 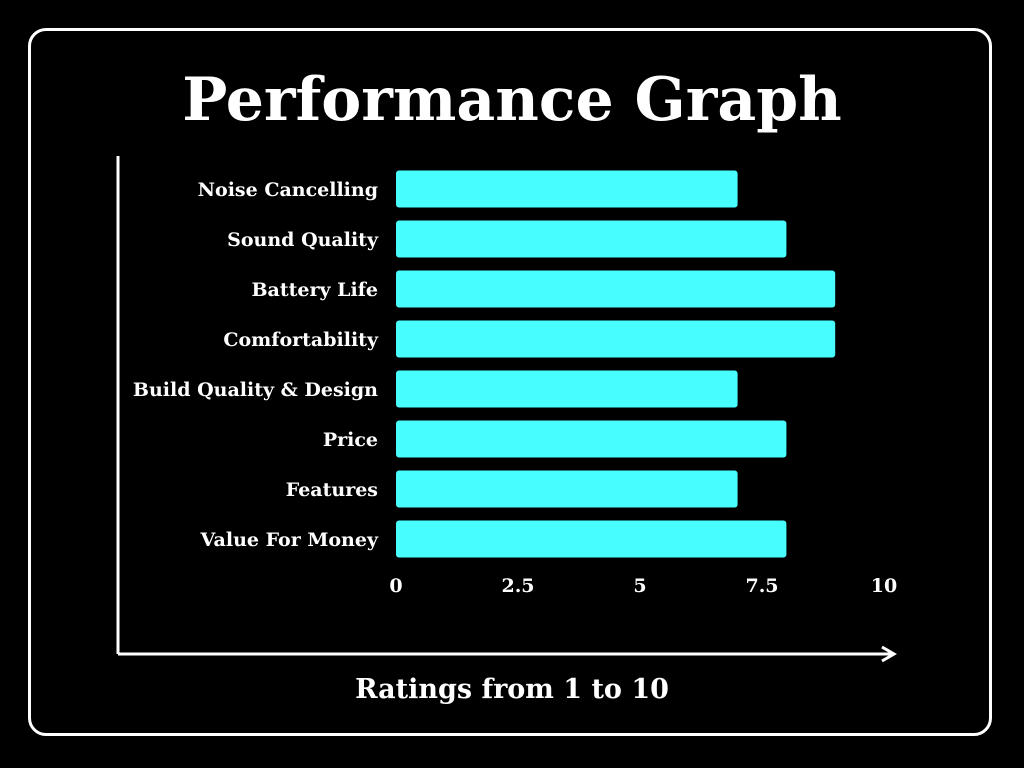 What do you see at coordinates (512, 100) in the screenshot?
I see `chart-title: Performance Graph` at bounding box center [512, 100].